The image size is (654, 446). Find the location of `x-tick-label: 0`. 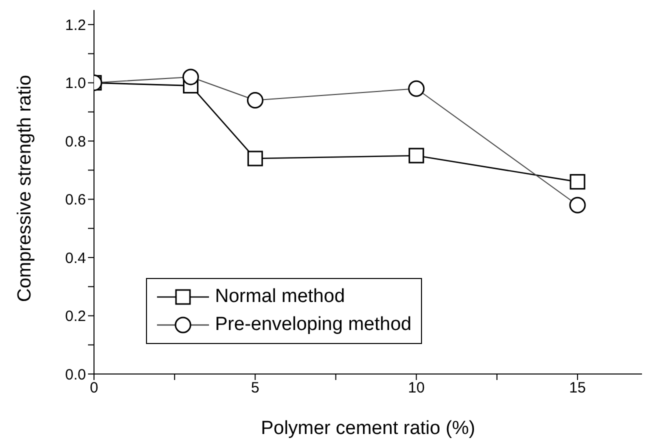

x-tick-label: 0 is located at coordinates (94, 388).